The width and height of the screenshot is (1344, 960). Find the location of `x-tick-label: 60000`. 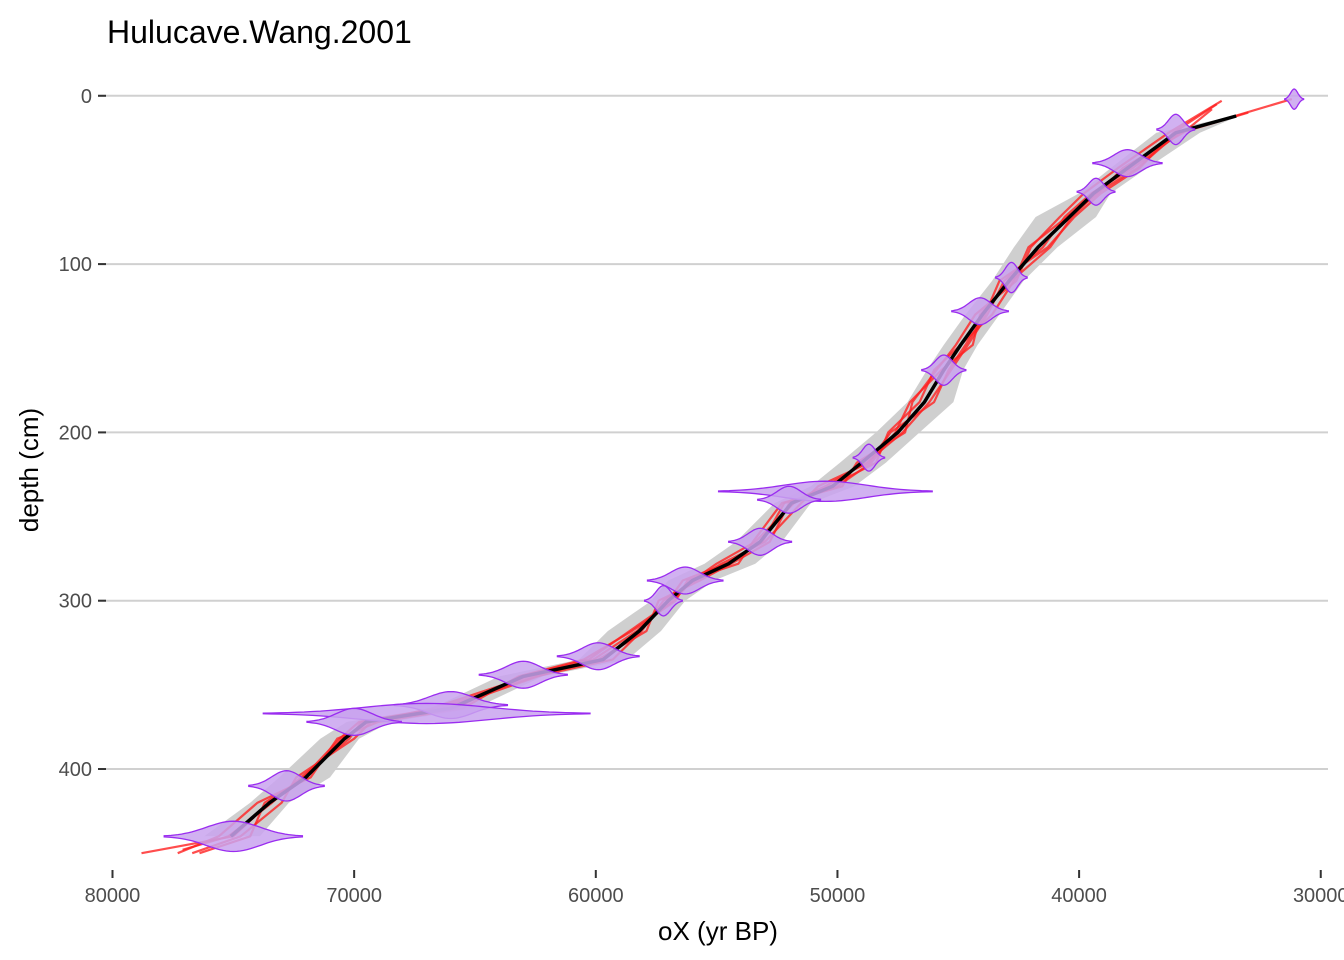

x-tick-label: 60000 is located at coordinates (596, 896).